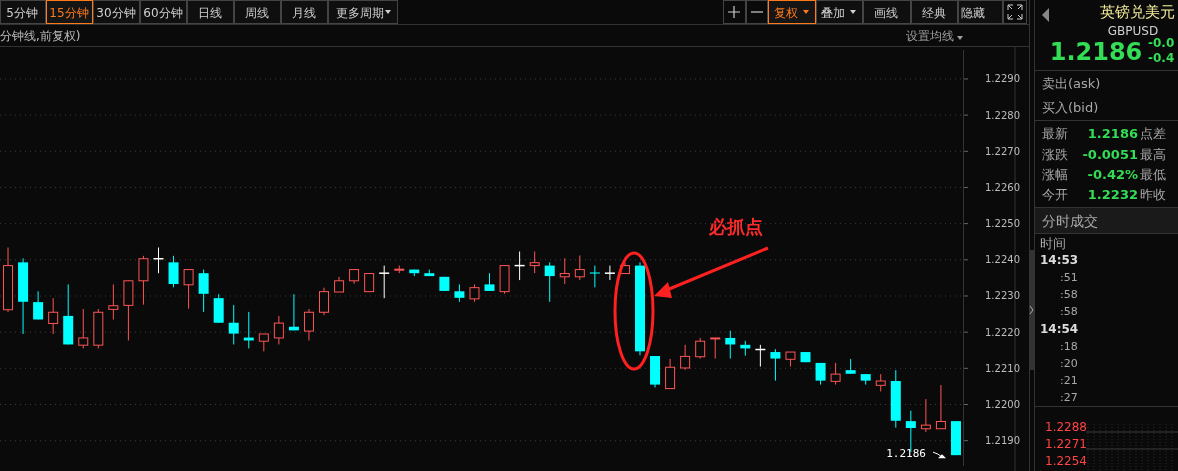 This screenshot has height=471, width=1178. What do you see at coordinates (1161, 43) in the screenshot?
I see `text: -0.0` at bounding box center [1161, 43].